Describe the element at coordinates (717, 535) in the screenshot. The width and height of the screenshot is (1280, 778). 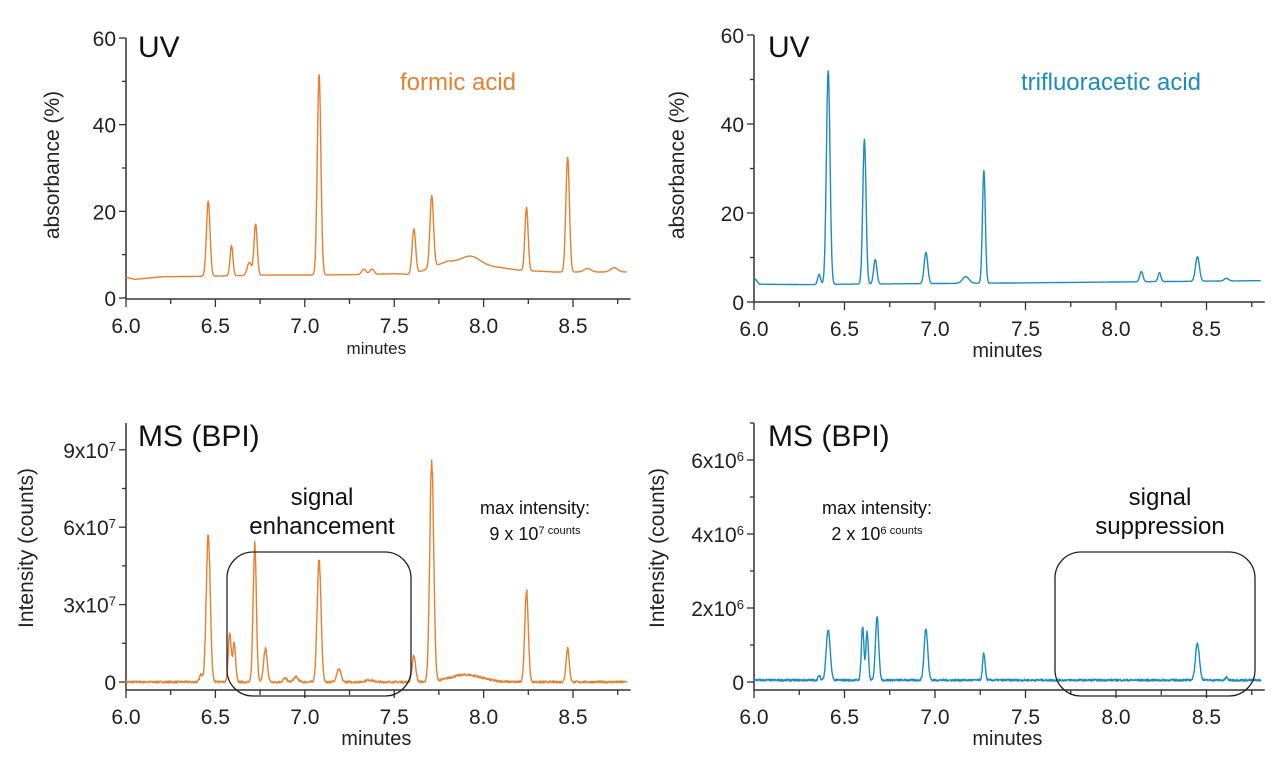
I see `y-tick-label: 4x10⁶` at that location.